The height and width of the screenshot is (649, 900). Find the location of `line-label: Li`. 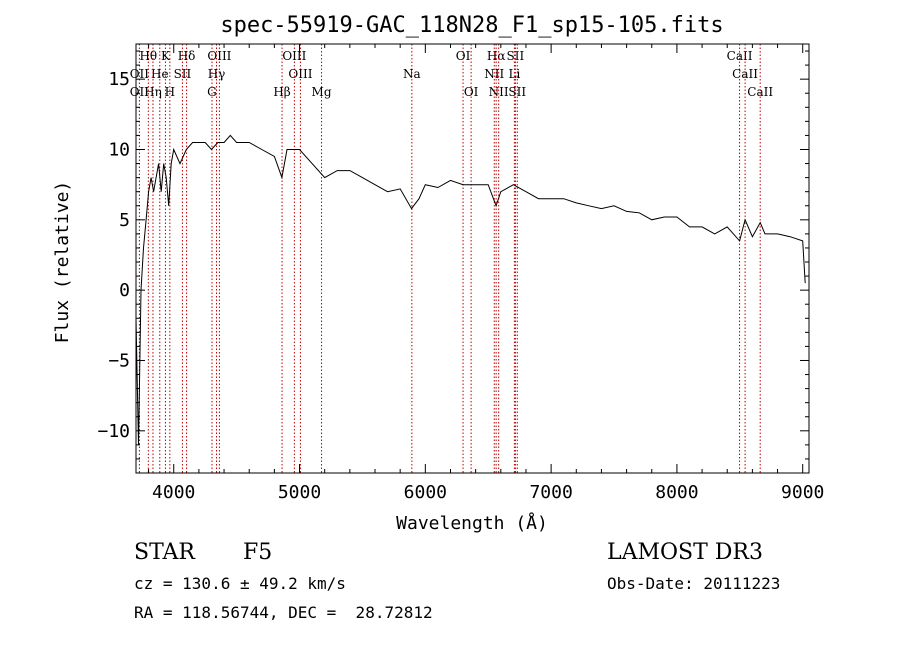

line-label: Li is located at coordinates (514, 74).